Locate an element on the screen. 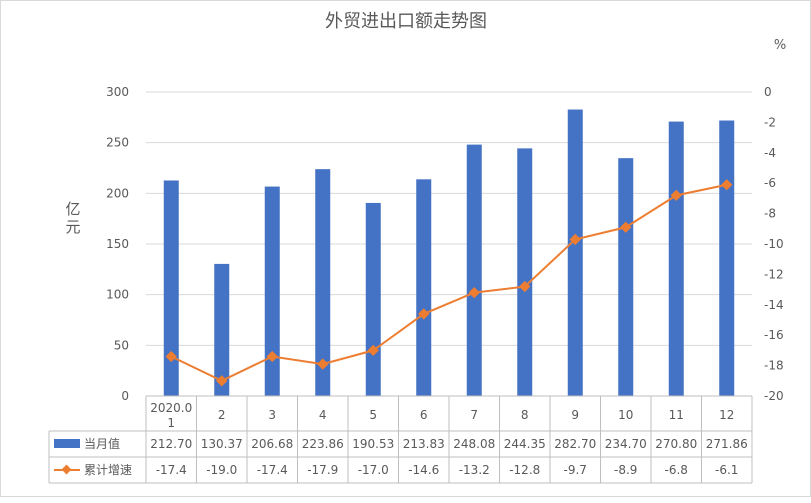 The image size is (811, 503). y-axis-title-char: 亿 is located at coordinates (72, 209).